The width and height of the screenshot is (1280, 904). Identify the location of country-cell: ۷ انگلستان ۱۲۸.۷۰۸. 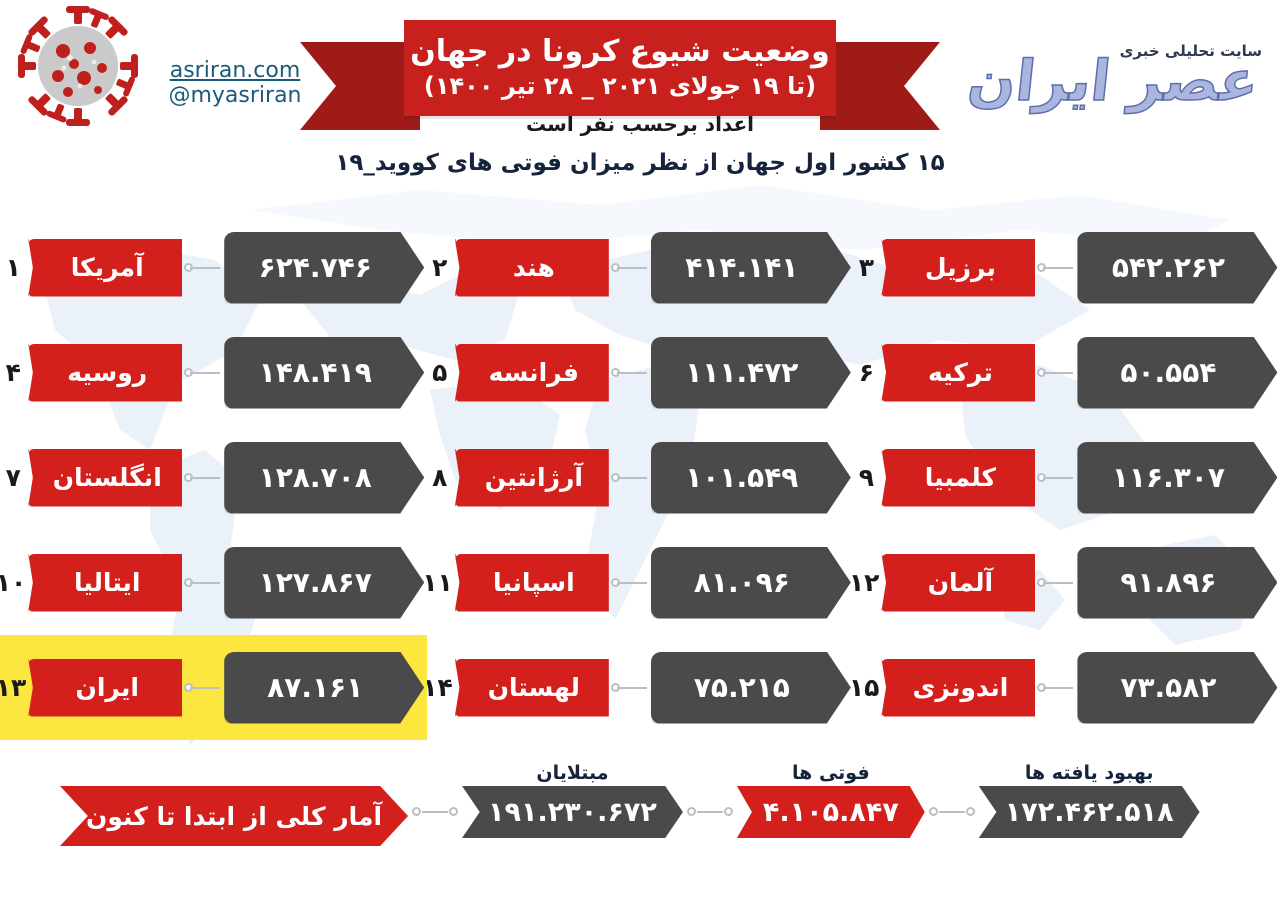
(213, 477).